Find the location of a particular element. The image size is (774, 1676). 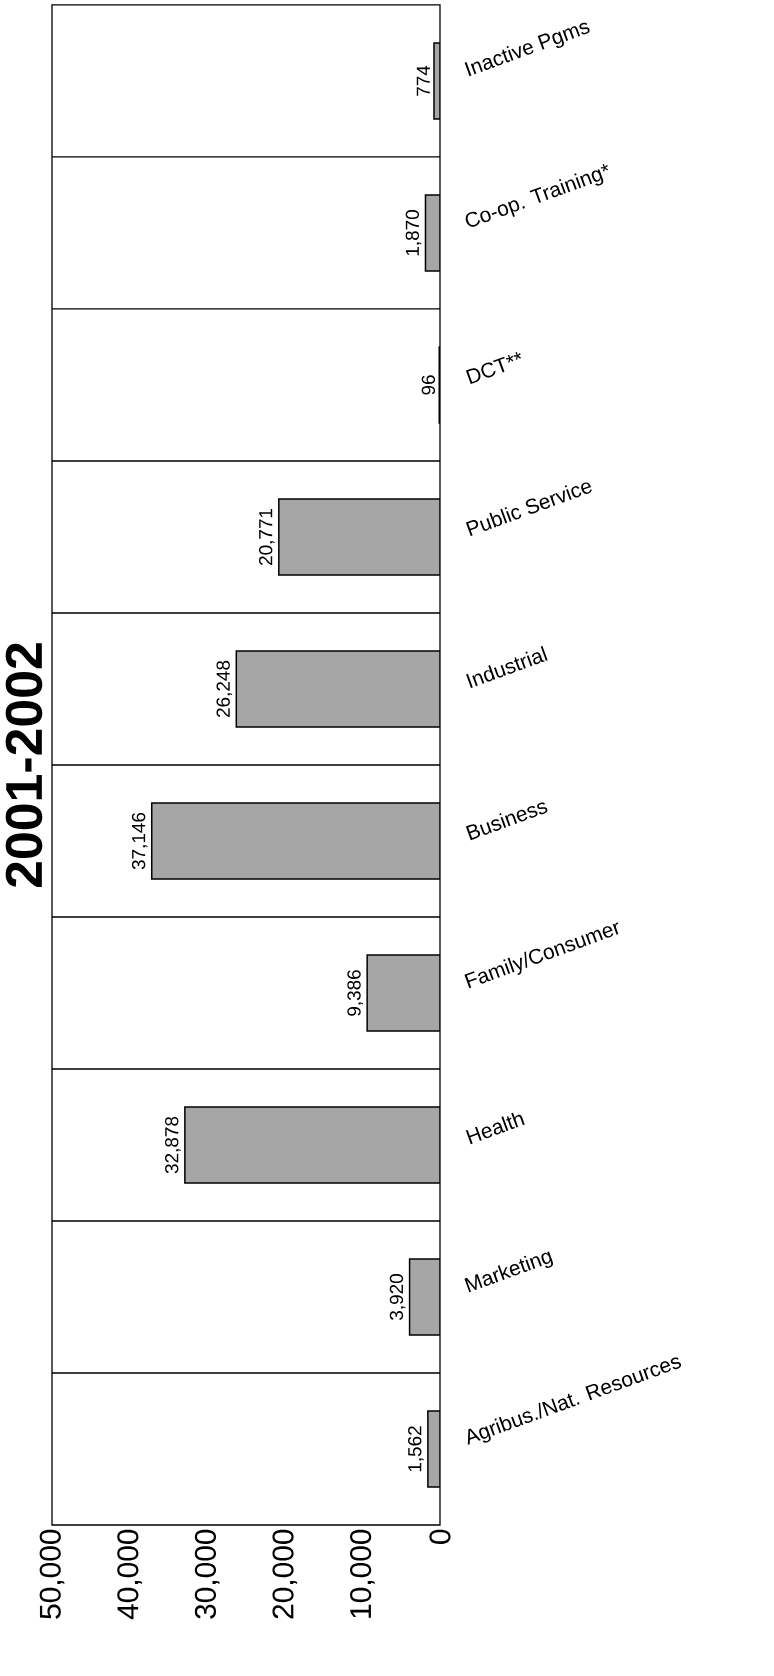

x-tick-label: 50,000 is located at coordinates (52, 1574).